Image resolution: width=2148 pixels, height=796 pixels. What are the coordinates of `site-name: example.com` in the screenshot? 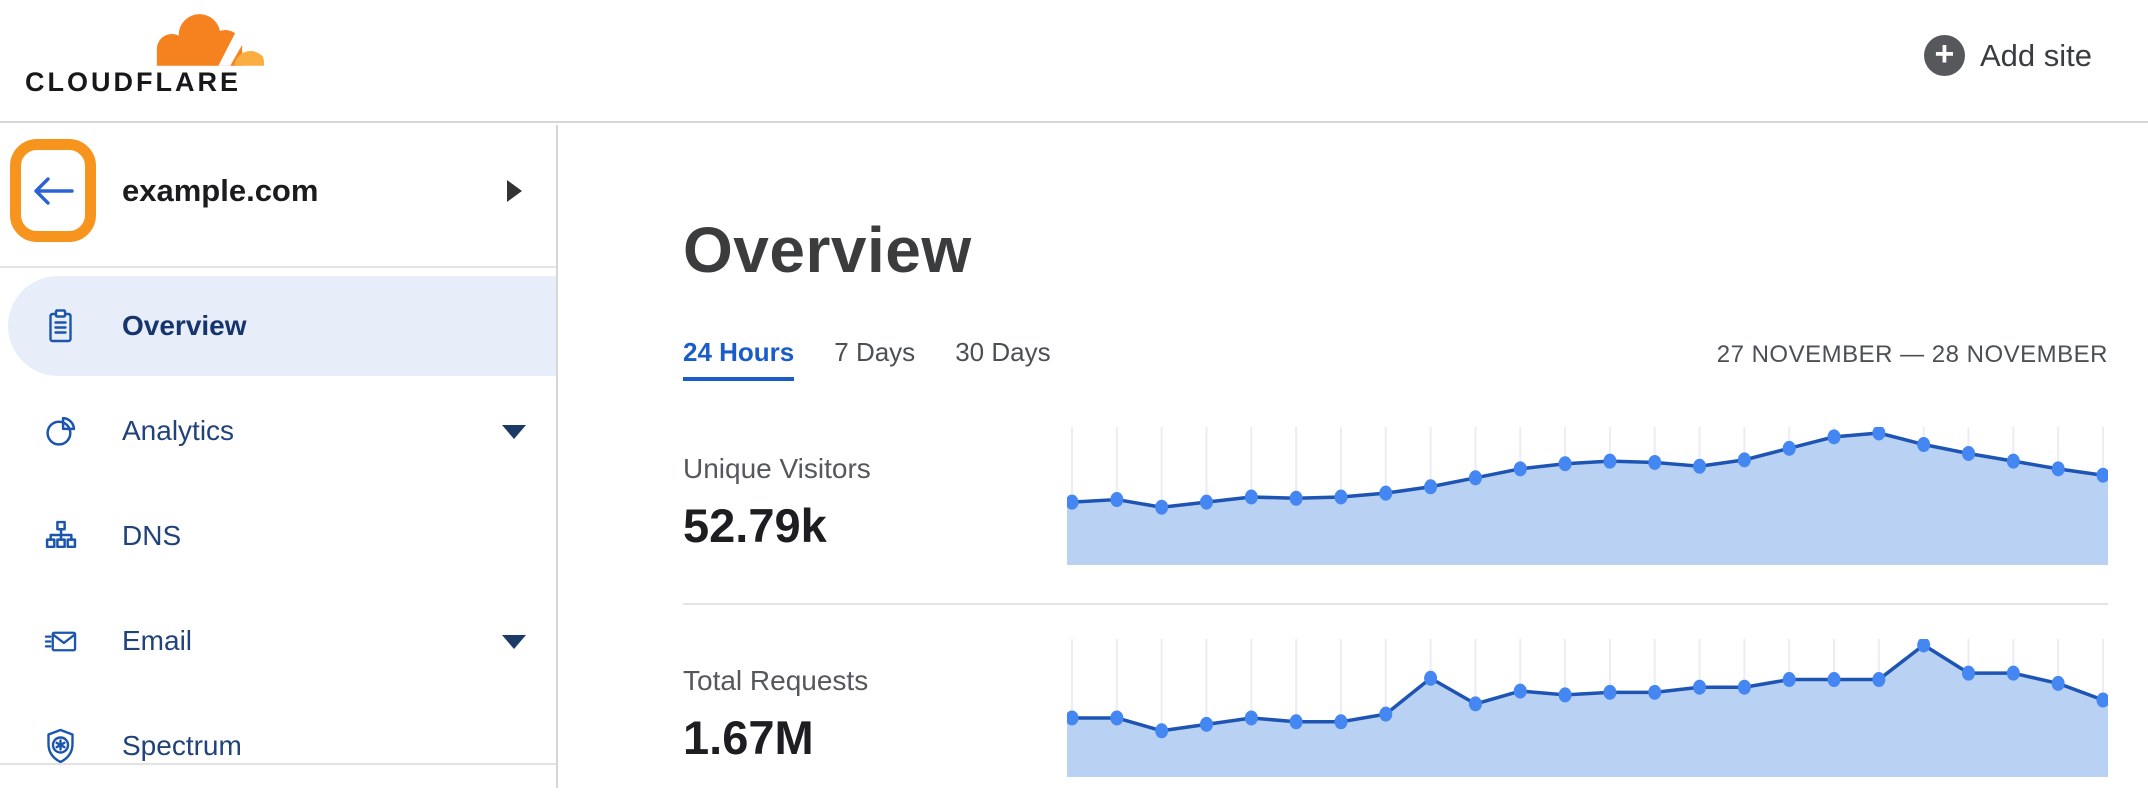 It's located at (220, 190).